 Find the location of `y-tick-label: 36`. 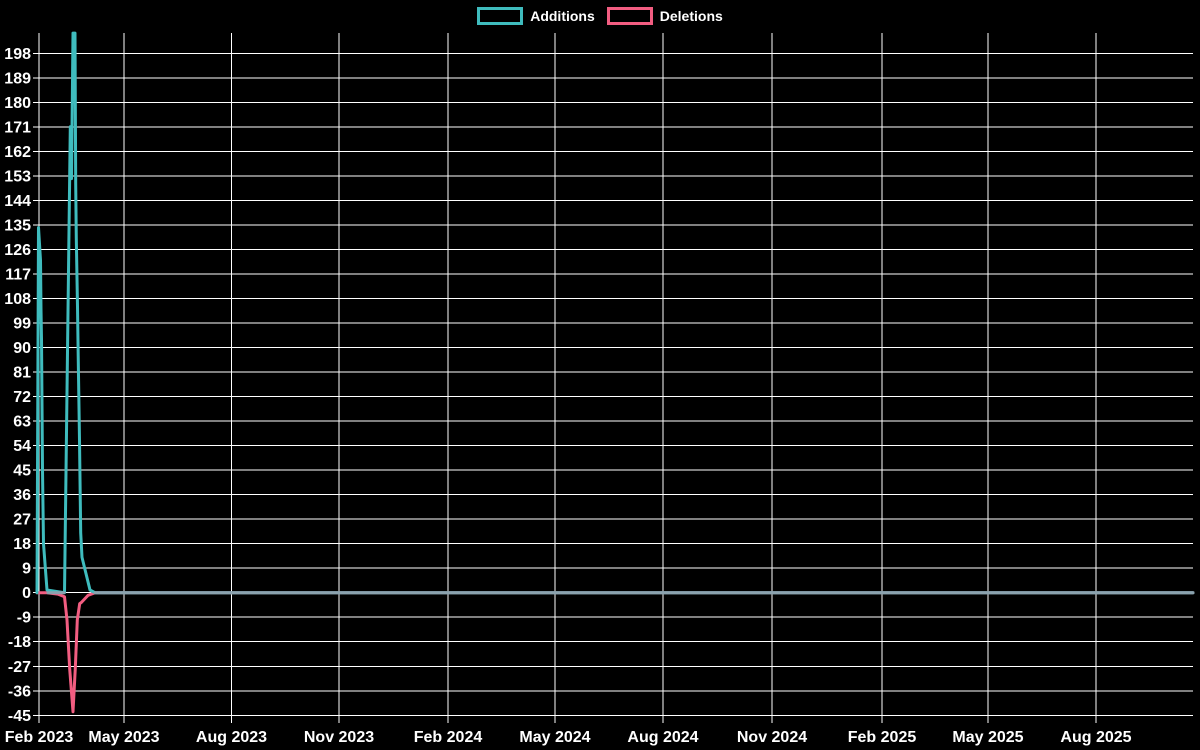

y-tick-label: 36 is located at coordinates (22, 495).